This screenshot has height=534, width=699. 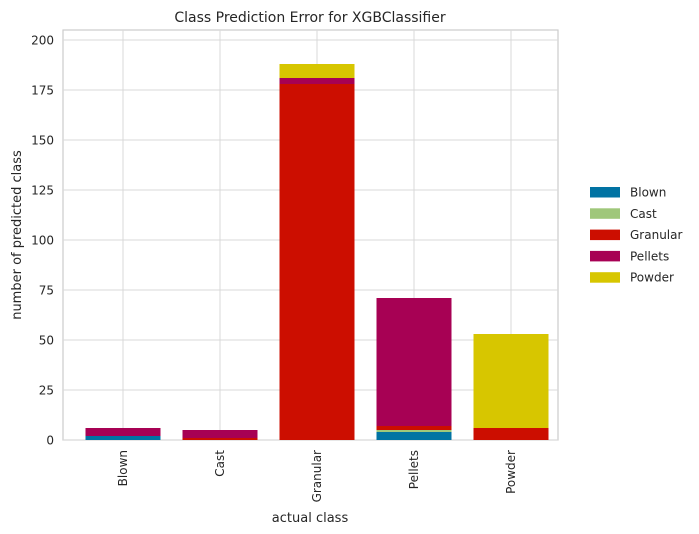 I want to click on legend-swatch-powder, so click(x=605, y=277).